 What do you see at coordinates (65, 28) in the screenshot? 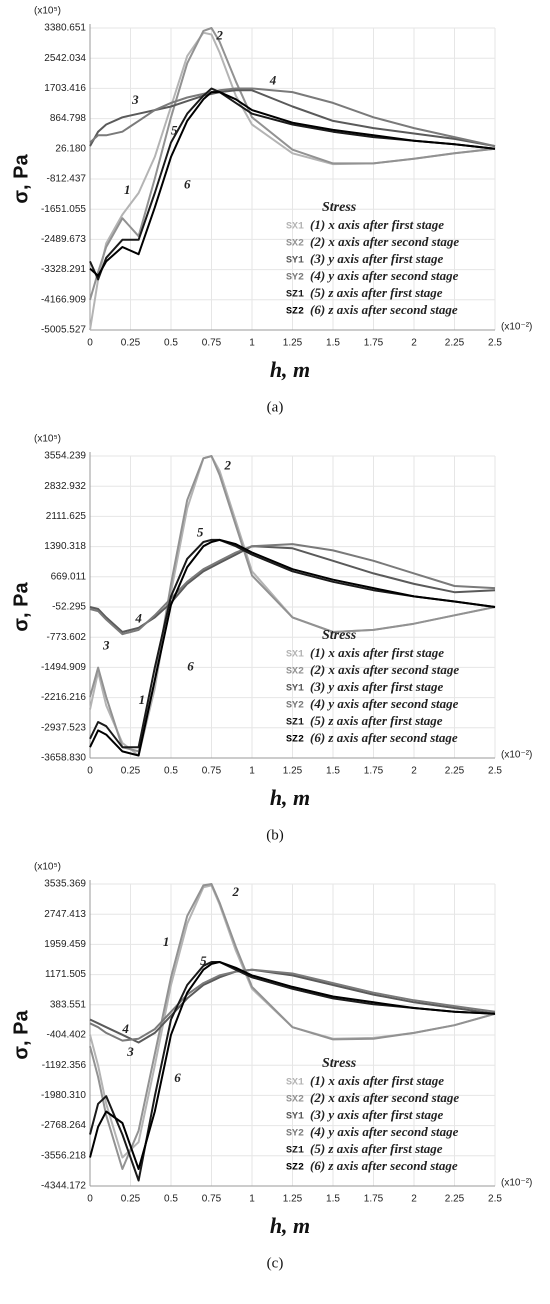
I see `y-tick-label: 3380.651` at bounding box center [65, 28].